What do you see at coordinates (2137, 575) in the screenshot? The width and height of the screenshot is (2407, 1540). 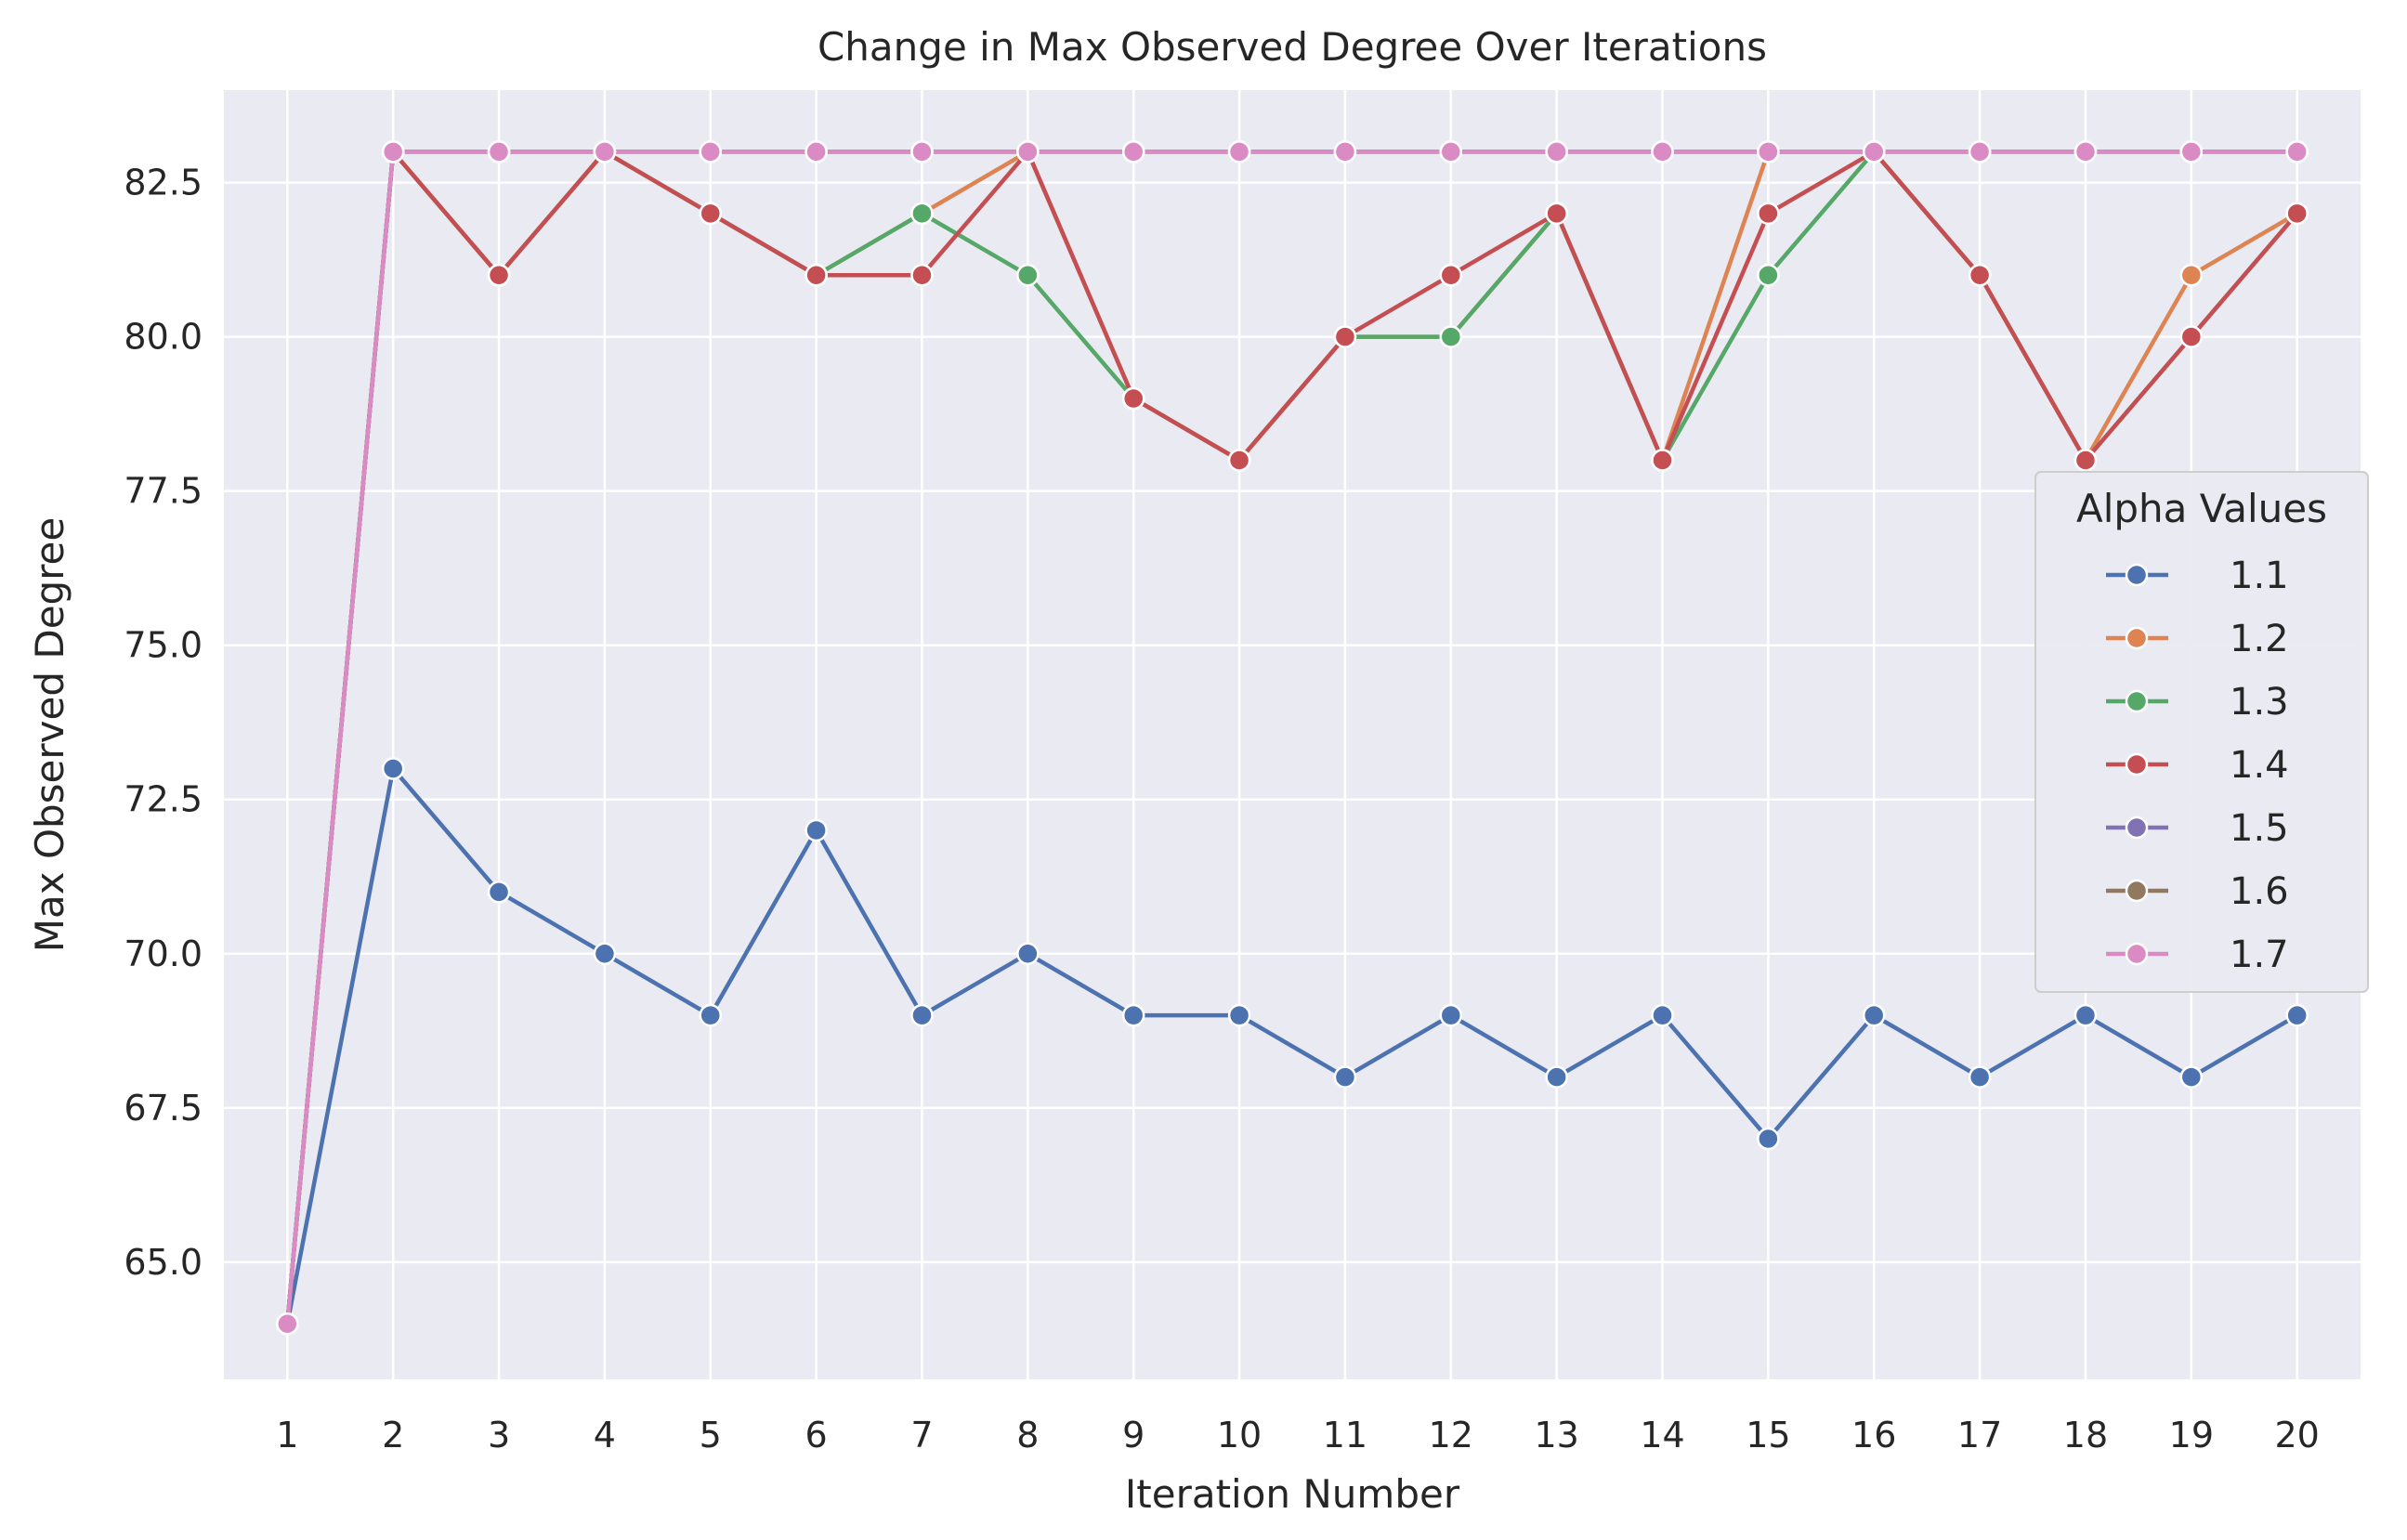 I see `legend-marker-1.1` at bounding box center [2137, 575].